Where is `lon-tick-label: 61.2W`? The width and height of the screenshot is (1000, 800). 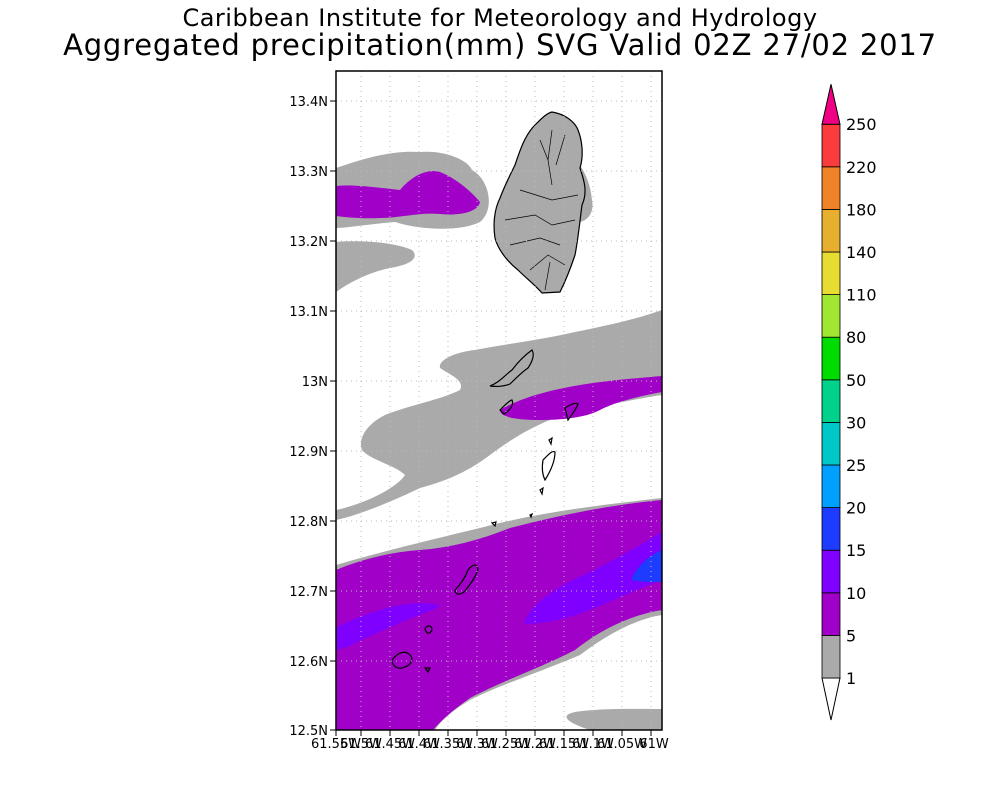 lon-tick-label: 61.2W is located at coordinates (535, 744).